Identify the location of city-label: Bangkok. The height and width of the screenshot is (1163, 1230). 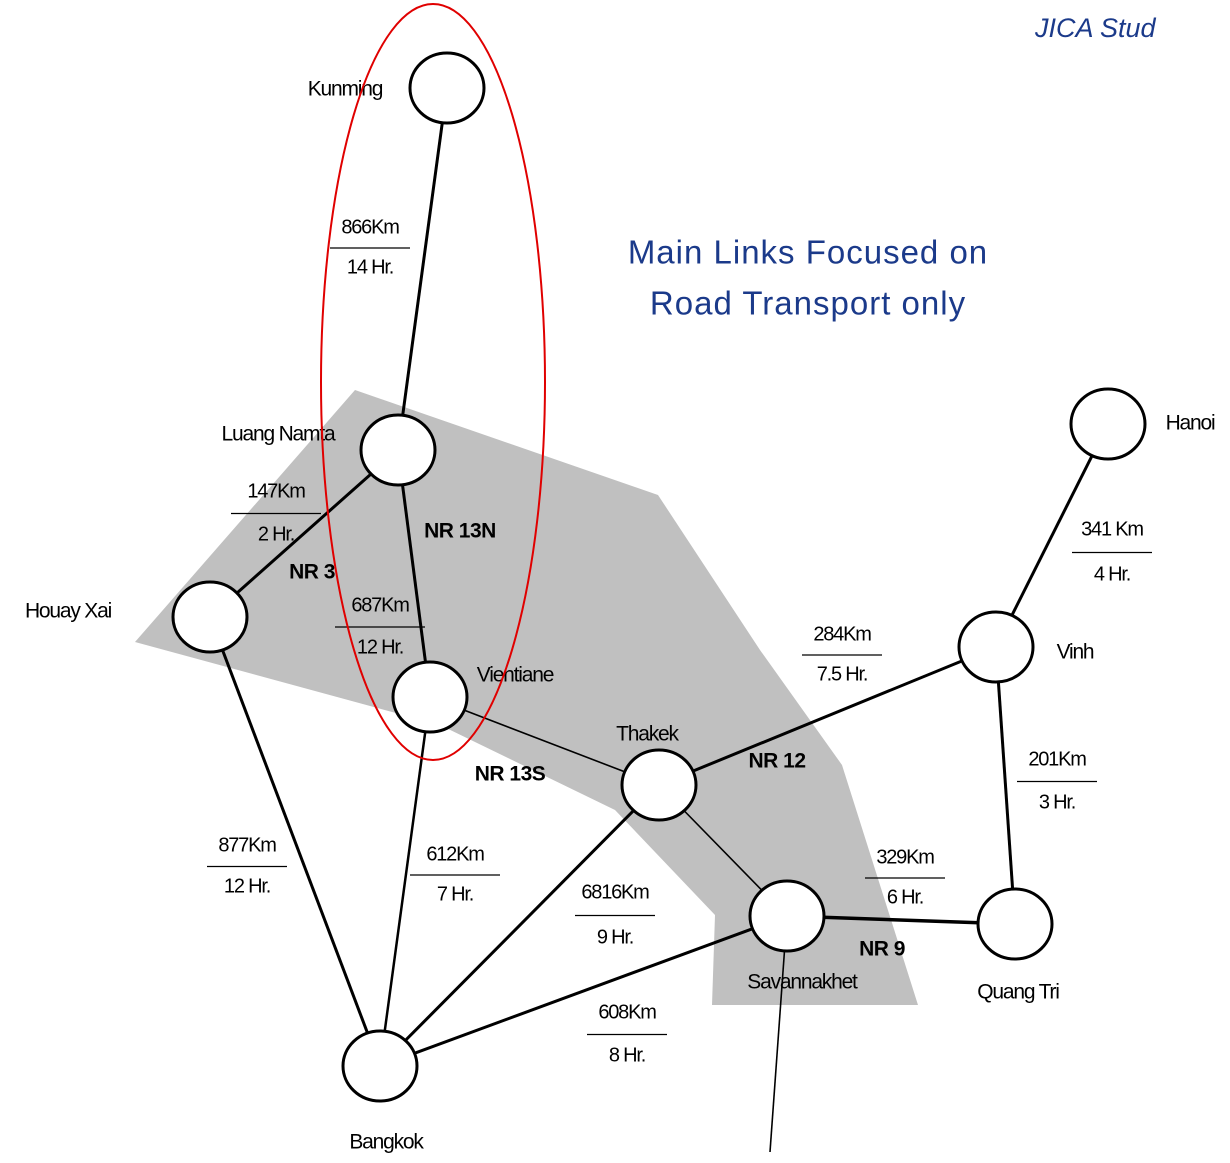
(386, 1142).